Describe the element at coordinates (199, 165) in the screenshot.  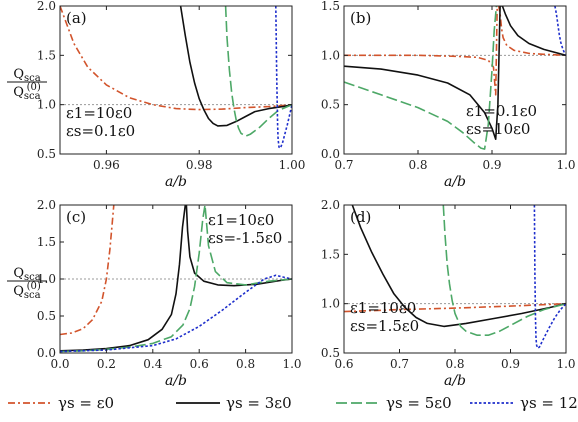
I see `x-tick-label: 0.98` at that location.